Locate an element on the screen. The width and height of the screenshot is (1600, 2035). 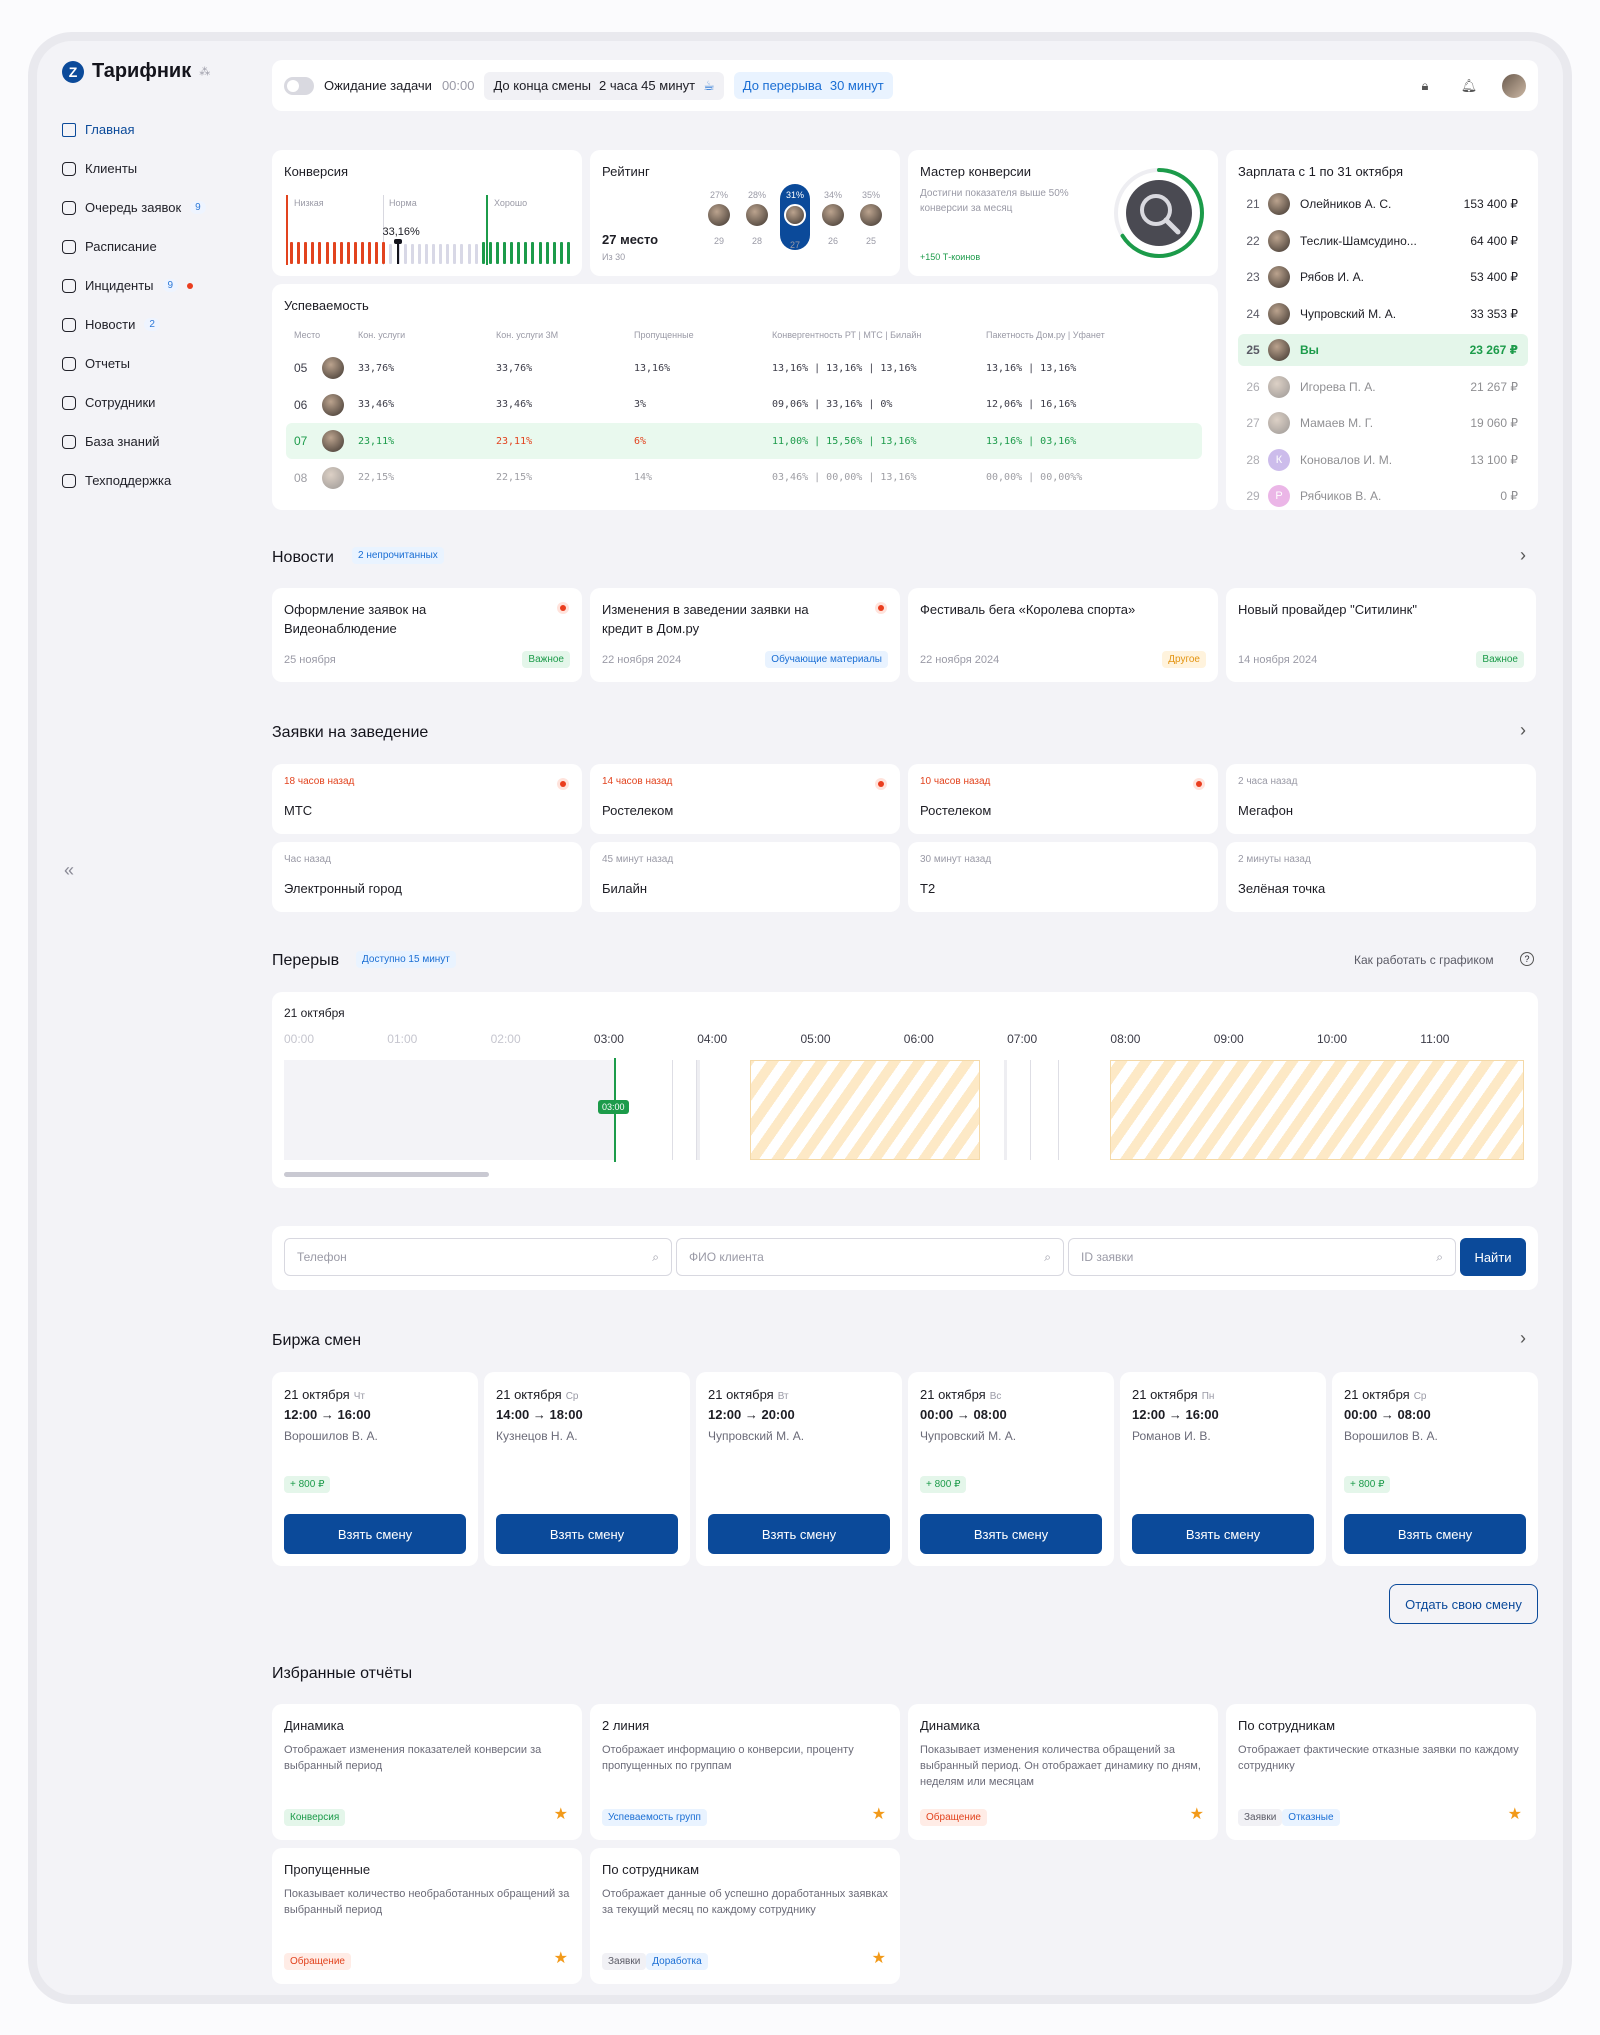
rating-peer: 35% 25 is located at coordinates (871, 217).